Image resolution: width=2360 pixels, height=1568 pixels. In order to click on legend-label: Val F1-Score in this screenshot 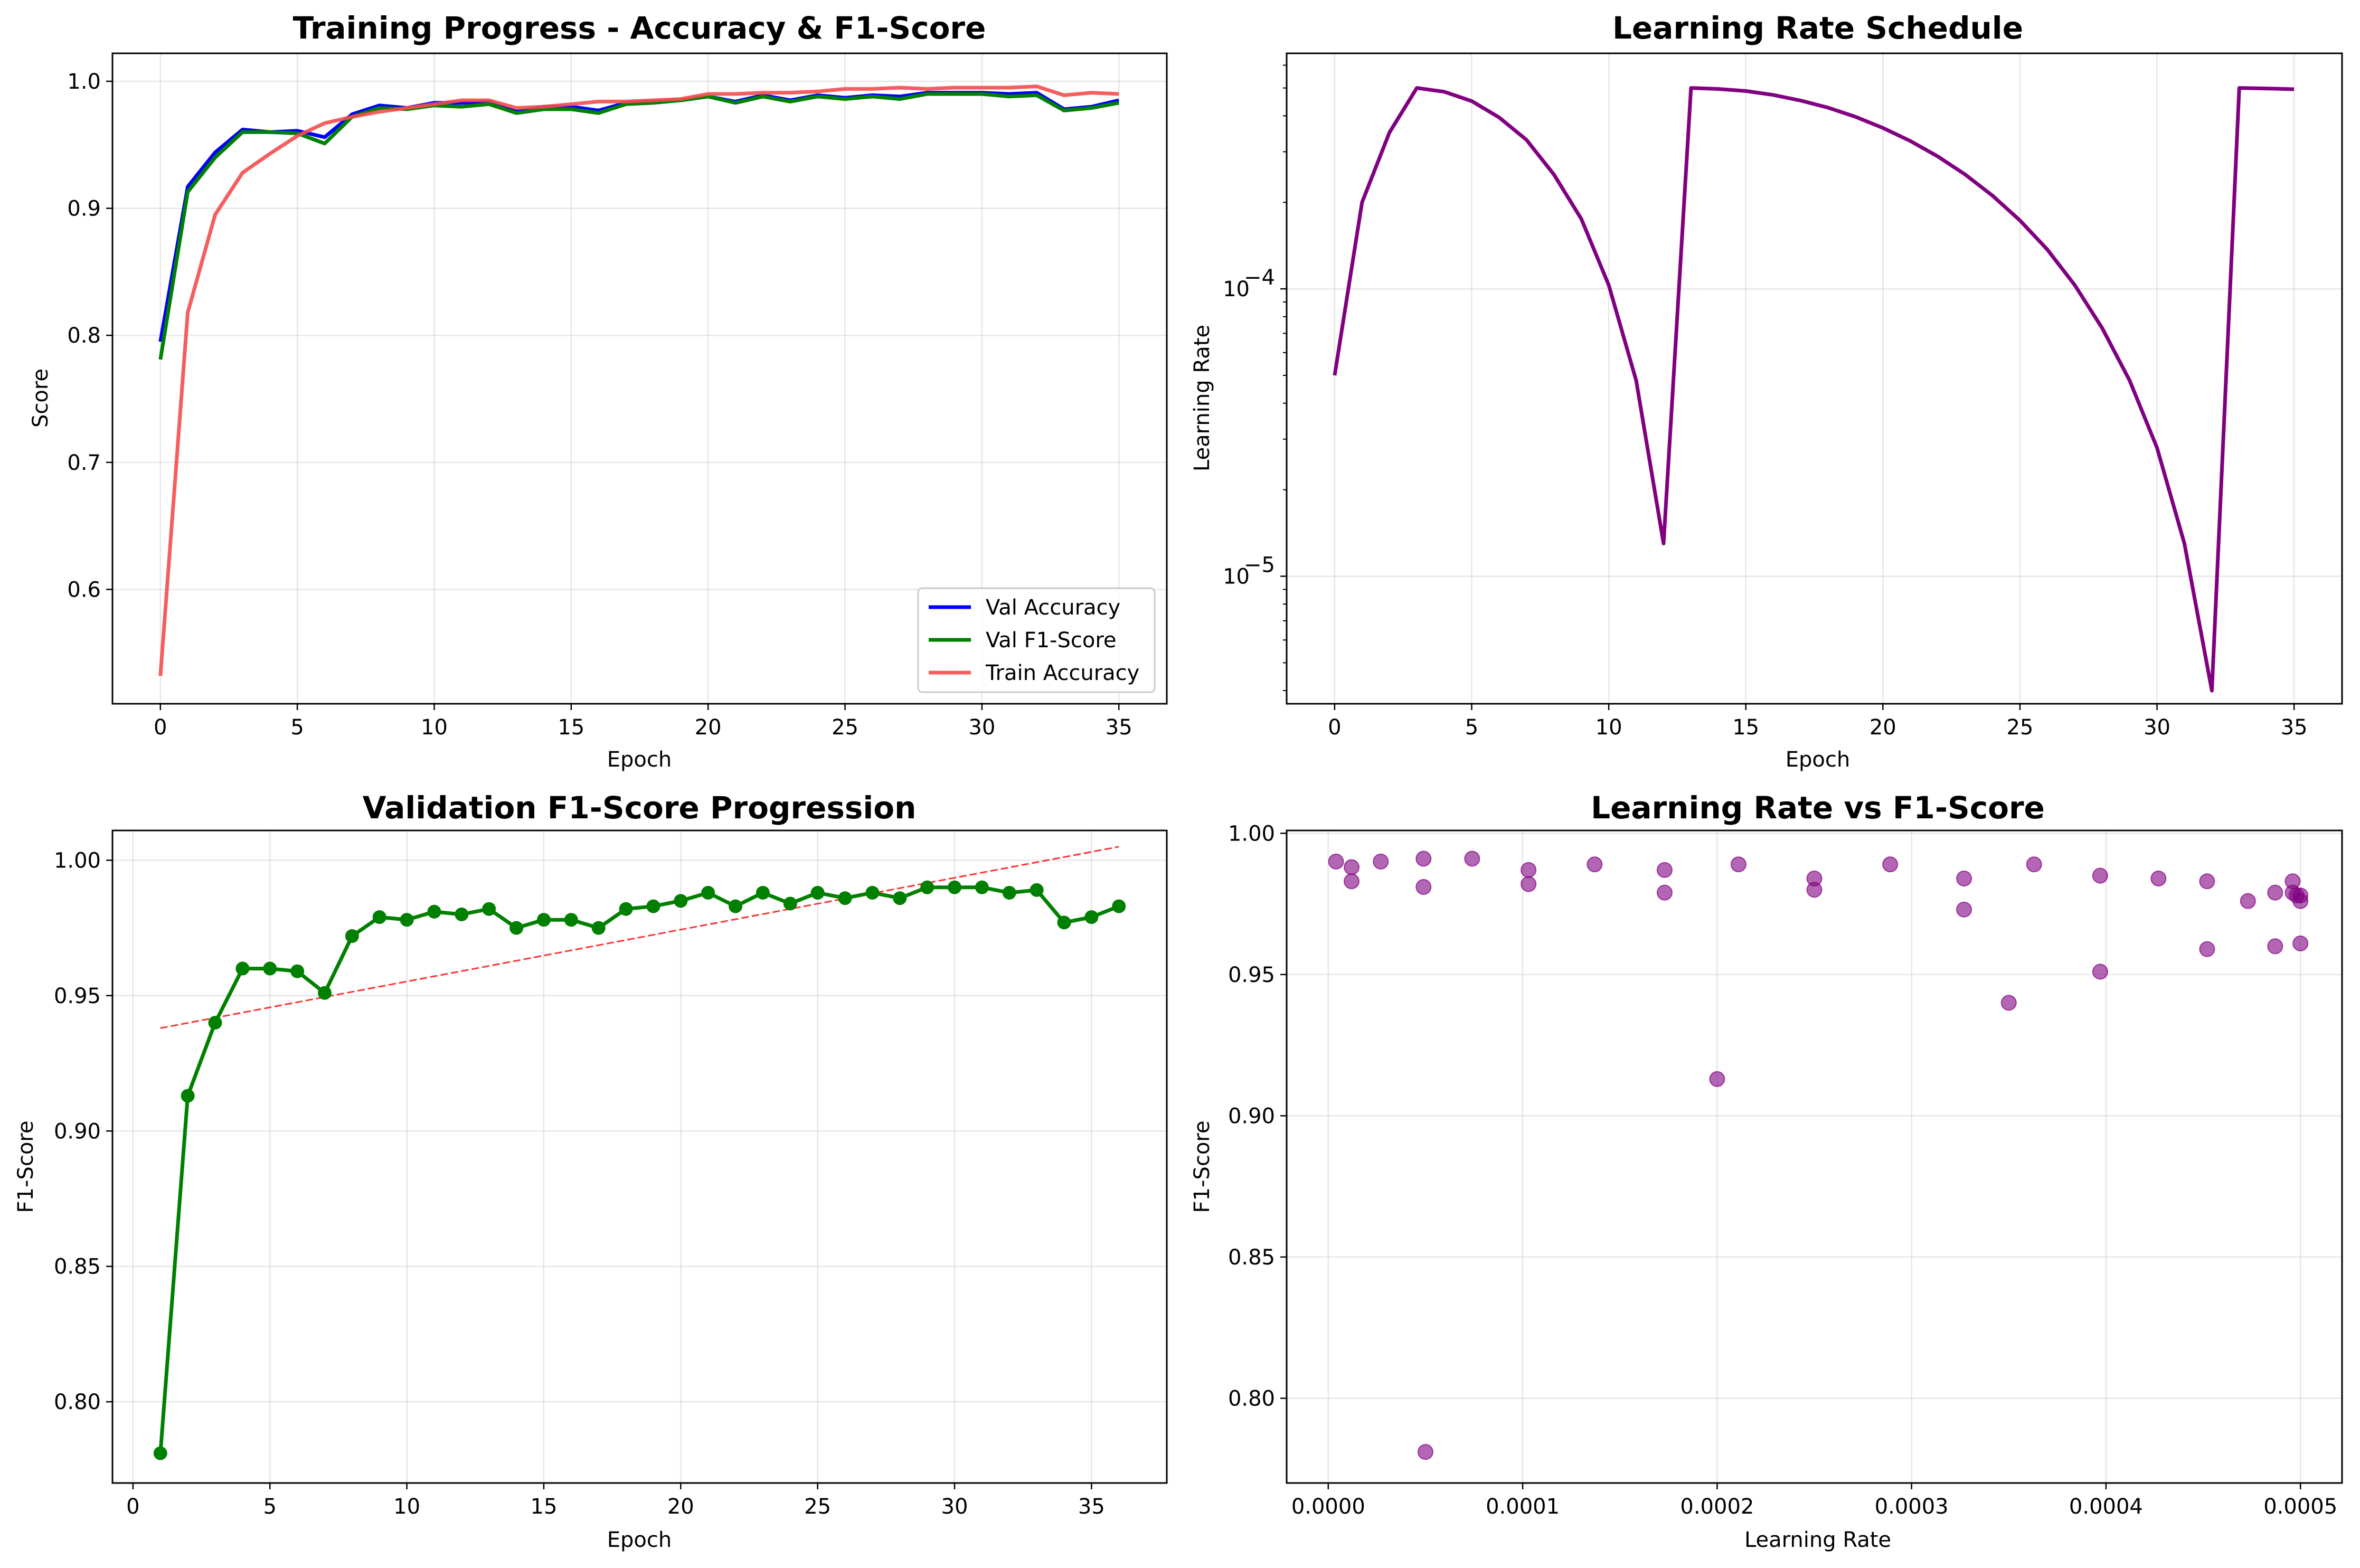, I will do `click(1051, 641)`.